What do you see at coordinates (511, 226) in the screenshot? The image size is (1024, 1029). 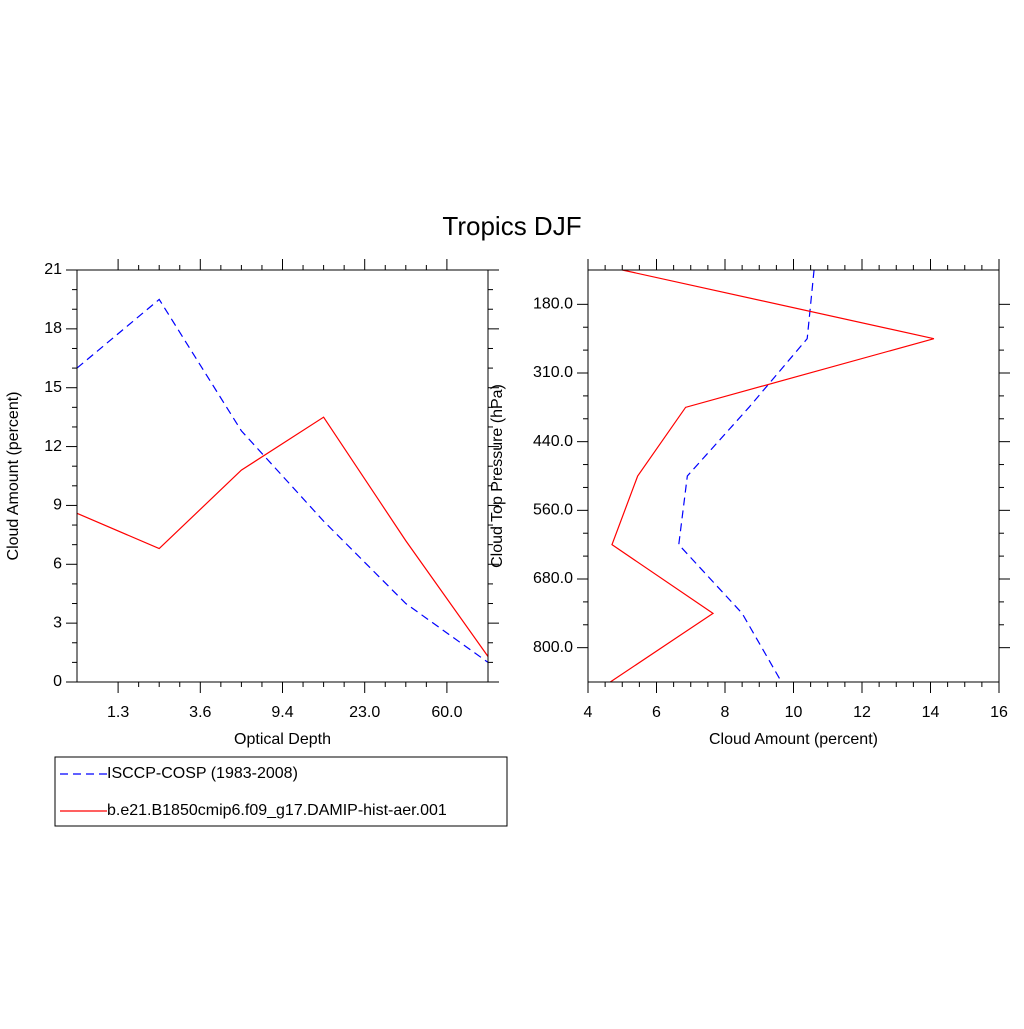 I see `figure-title: Tropics DJF` at bounding box center [511, 226].